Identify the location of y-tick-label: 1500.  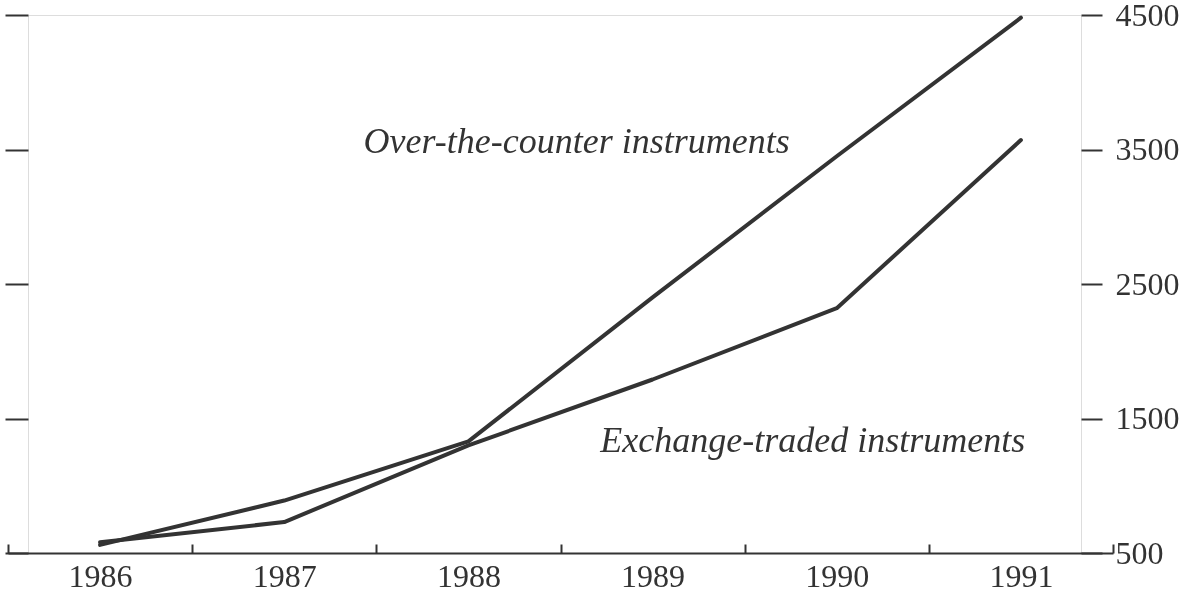
(1147, 418).